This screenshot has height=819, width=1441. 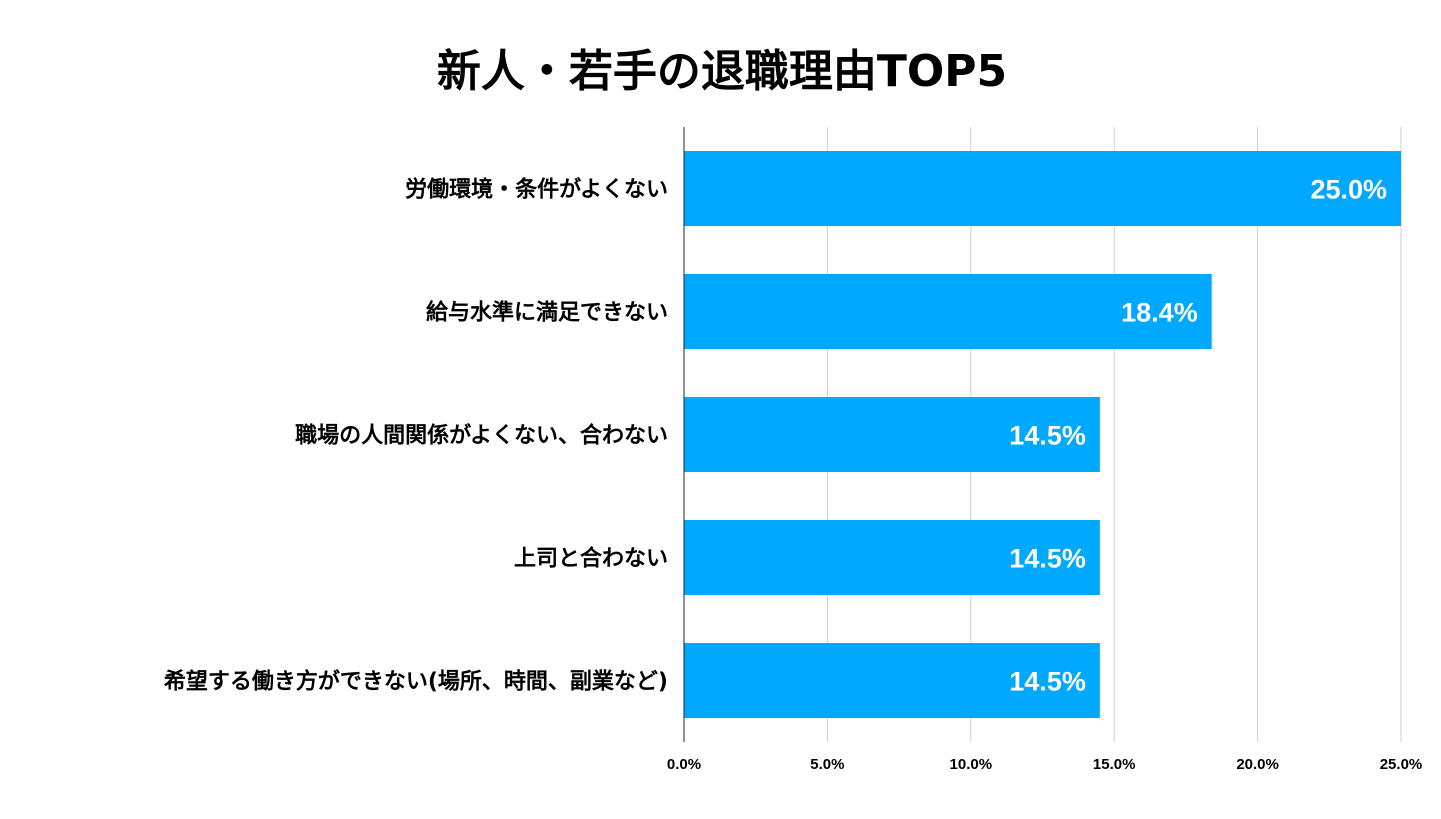 I want to click on category-label: 上司と合わない, so click(x=591, y=559).